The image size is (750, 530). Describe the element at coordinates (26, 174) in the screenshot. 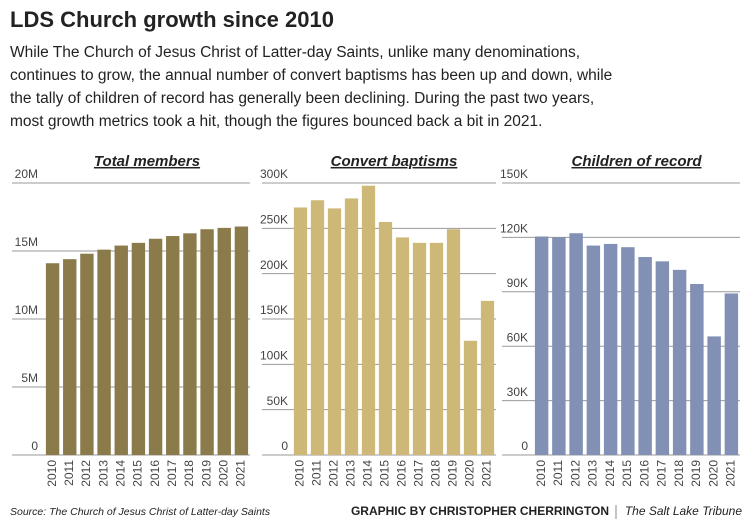

I see `y-tick-label: 20M` at that location.